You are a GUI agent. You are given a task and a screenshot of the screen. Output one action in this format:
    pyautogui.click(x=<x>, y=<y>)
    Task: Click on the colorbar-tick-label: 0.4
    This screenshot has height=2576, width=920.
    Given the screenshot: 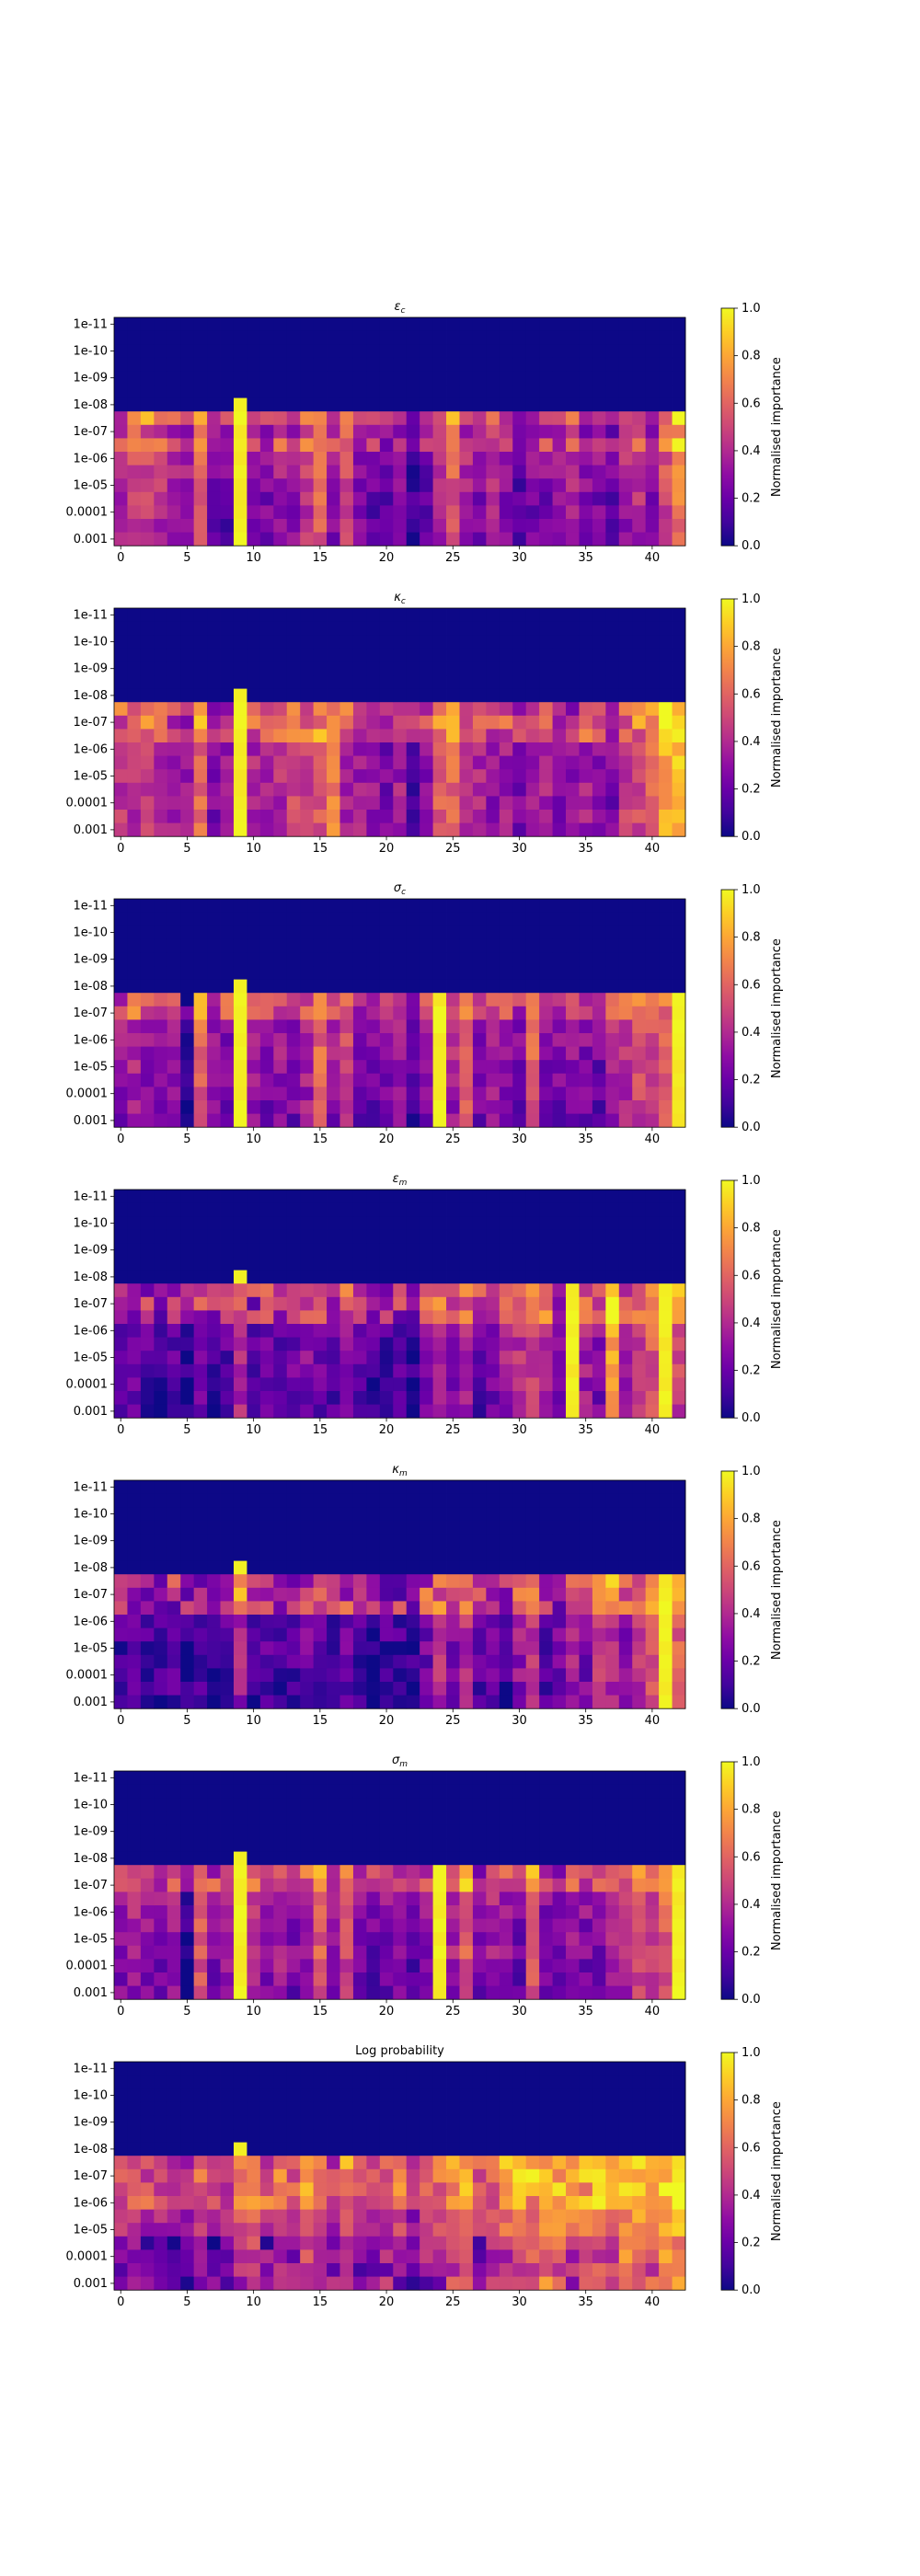 What is the action you would take?
    pyautogui.click(x=751, y=1614)
    